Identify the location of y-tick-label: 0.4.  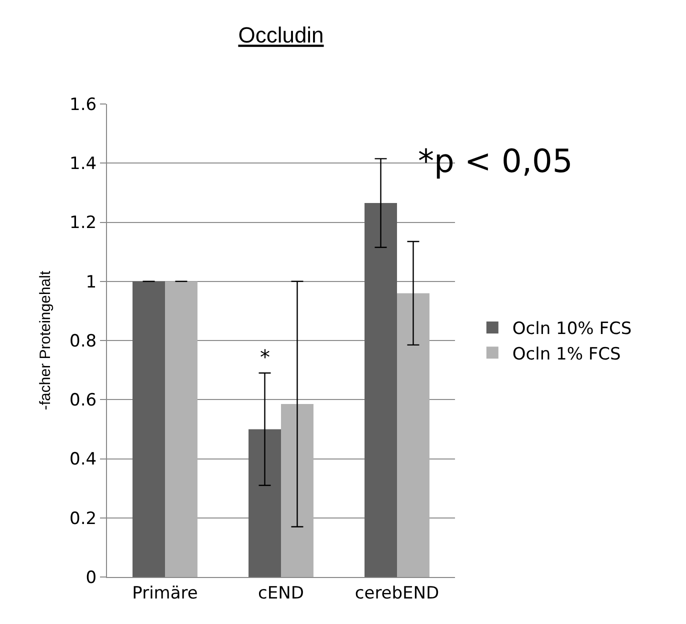
(83, 460).